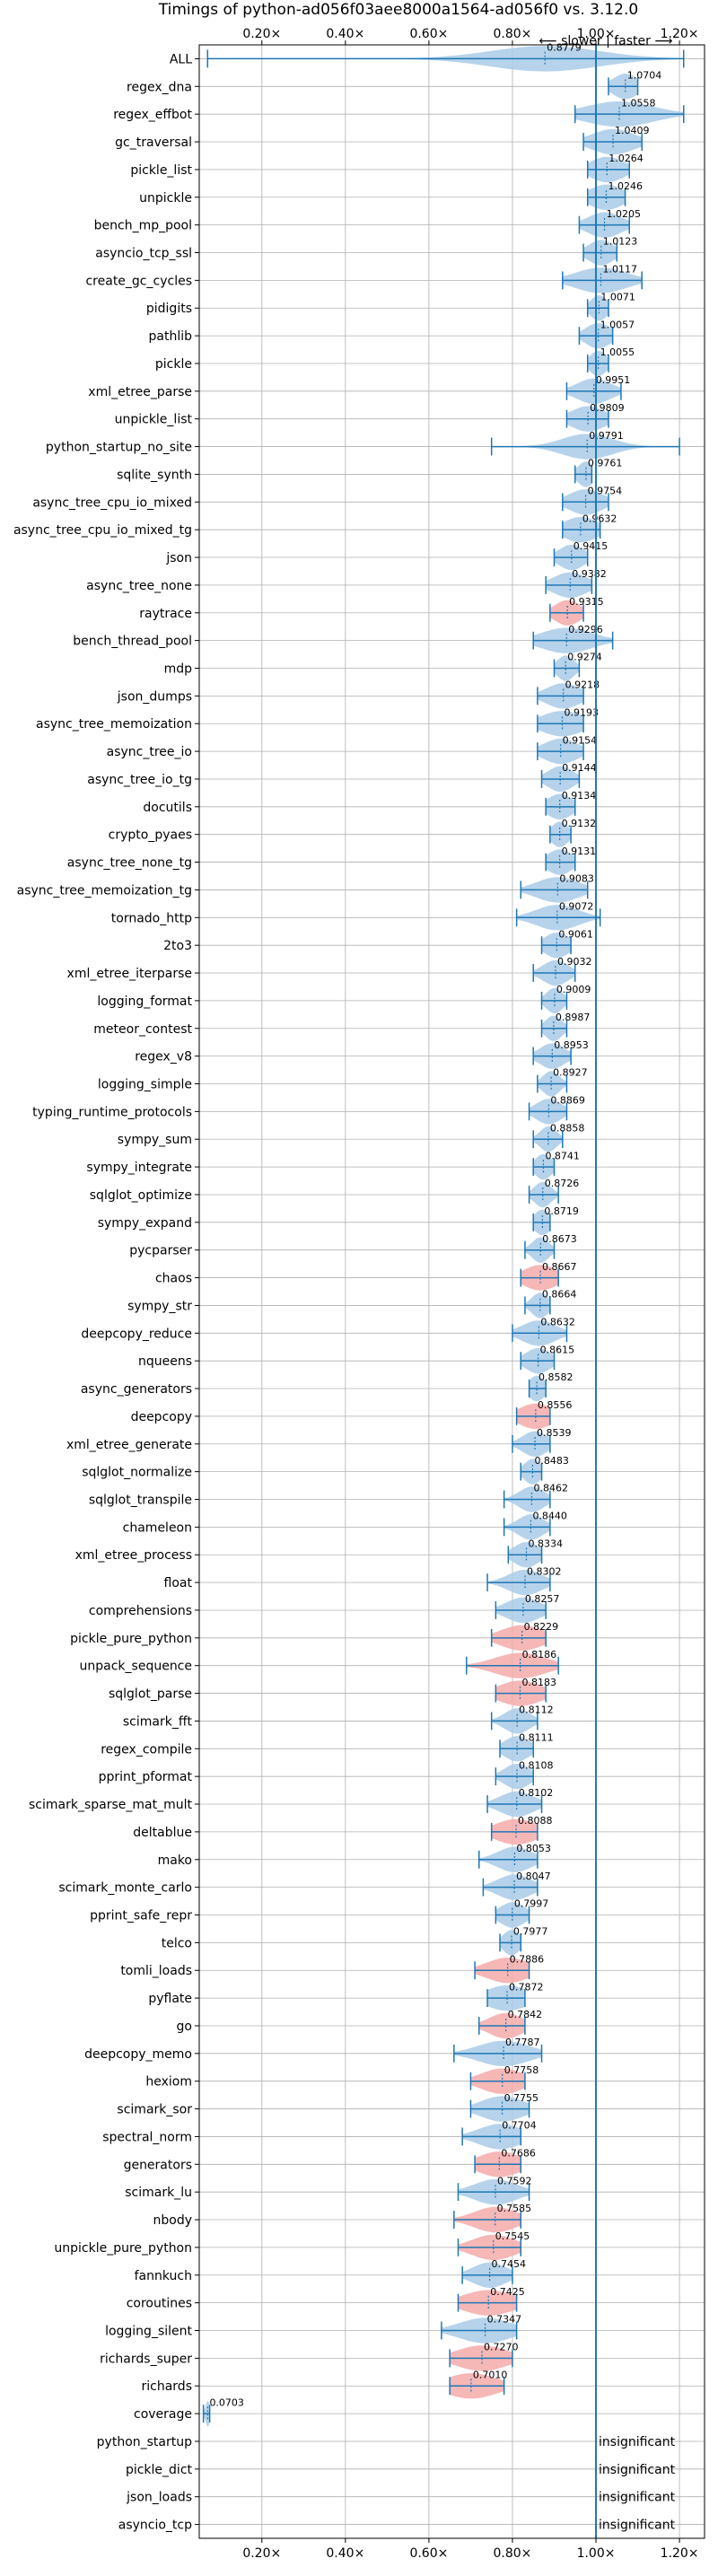 This screenshot has width=718, height=2576. Describe the element at coordinates (169, 309) in the screenshot. I see `benchmark-label: pidigits` at that location.